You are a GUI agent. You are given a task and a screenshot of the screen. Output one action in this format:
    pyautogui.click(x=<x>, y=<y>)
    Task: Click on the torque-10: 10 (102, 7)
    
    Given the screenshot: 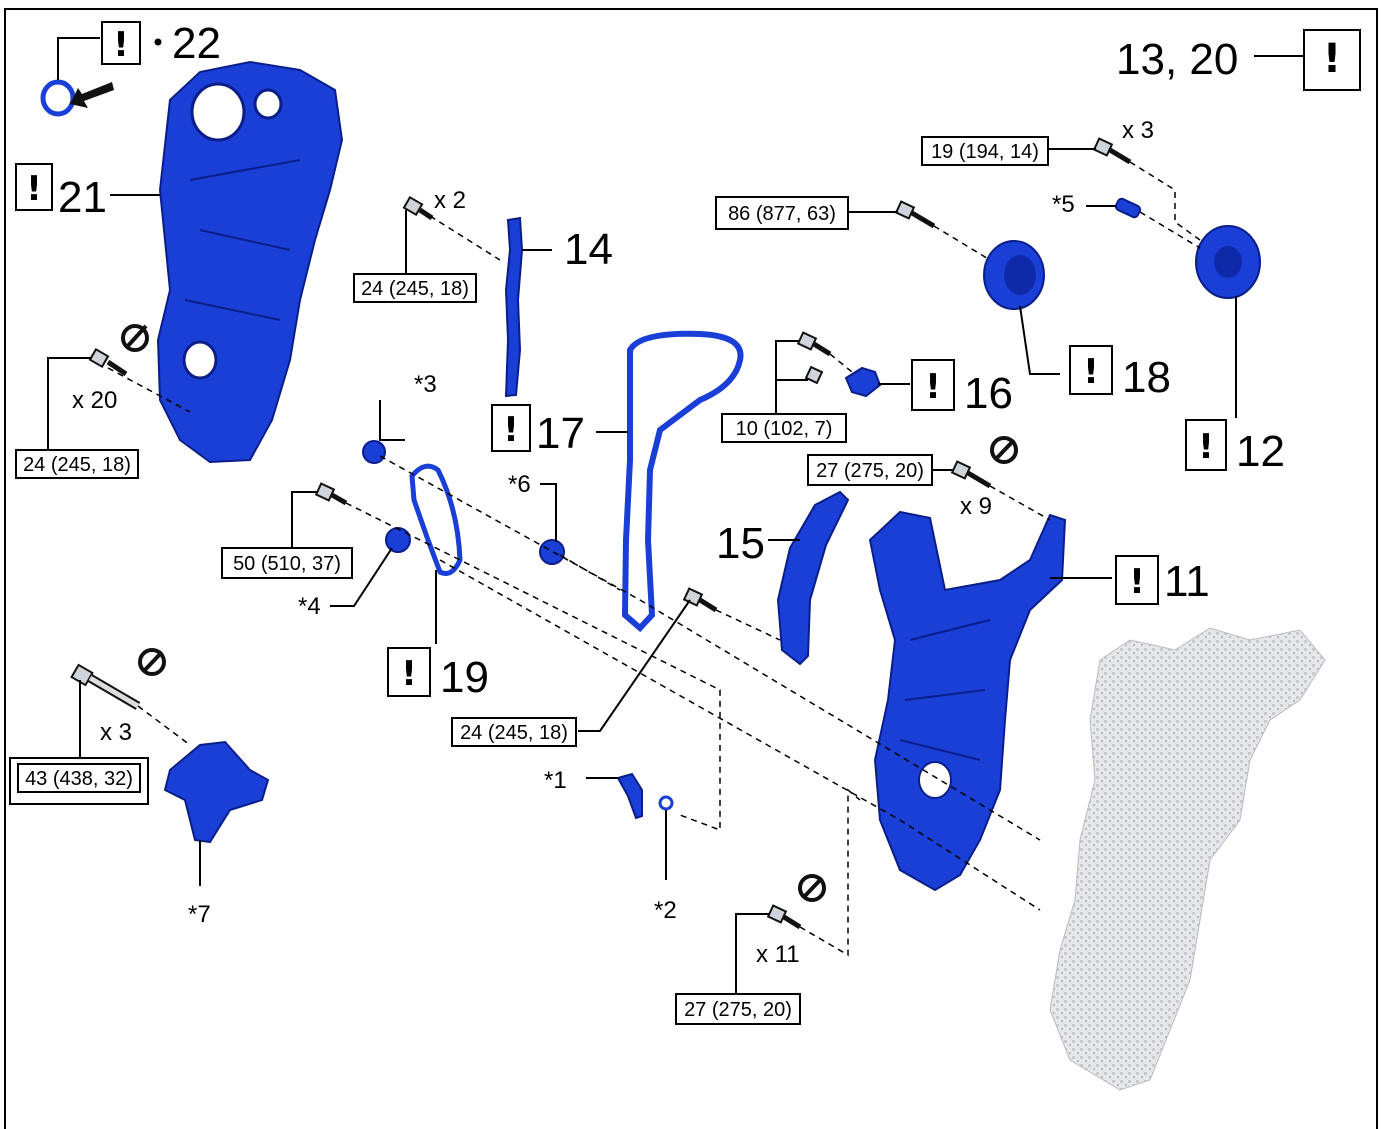 What is the action you would take?
    pyautogui.click(x=784, y=429)
    